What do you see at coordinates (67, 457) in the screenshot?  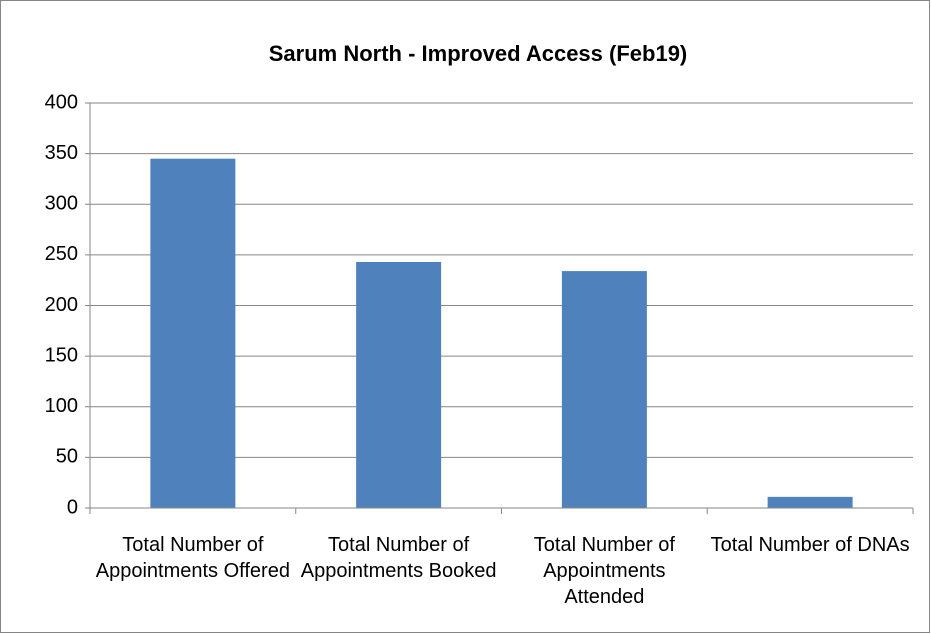 I see `y-tick-label: 50` at bounding box center [67, 457].